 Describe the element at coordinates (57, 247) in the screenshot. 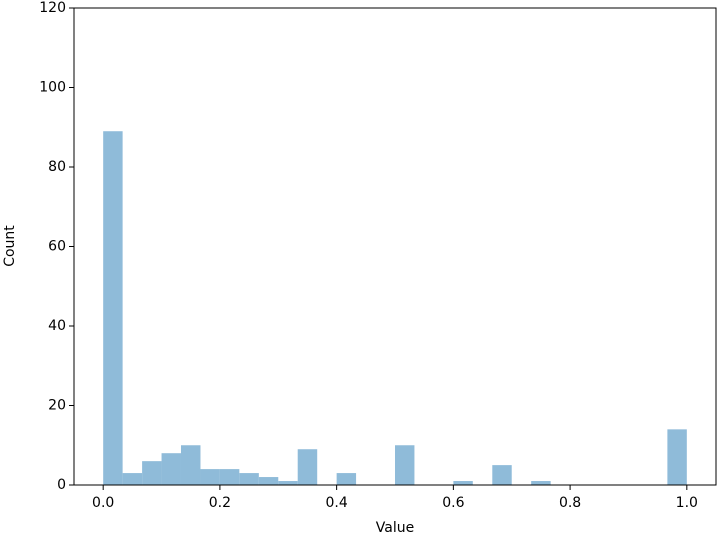

I see `y-tick-label: 60` at that location.